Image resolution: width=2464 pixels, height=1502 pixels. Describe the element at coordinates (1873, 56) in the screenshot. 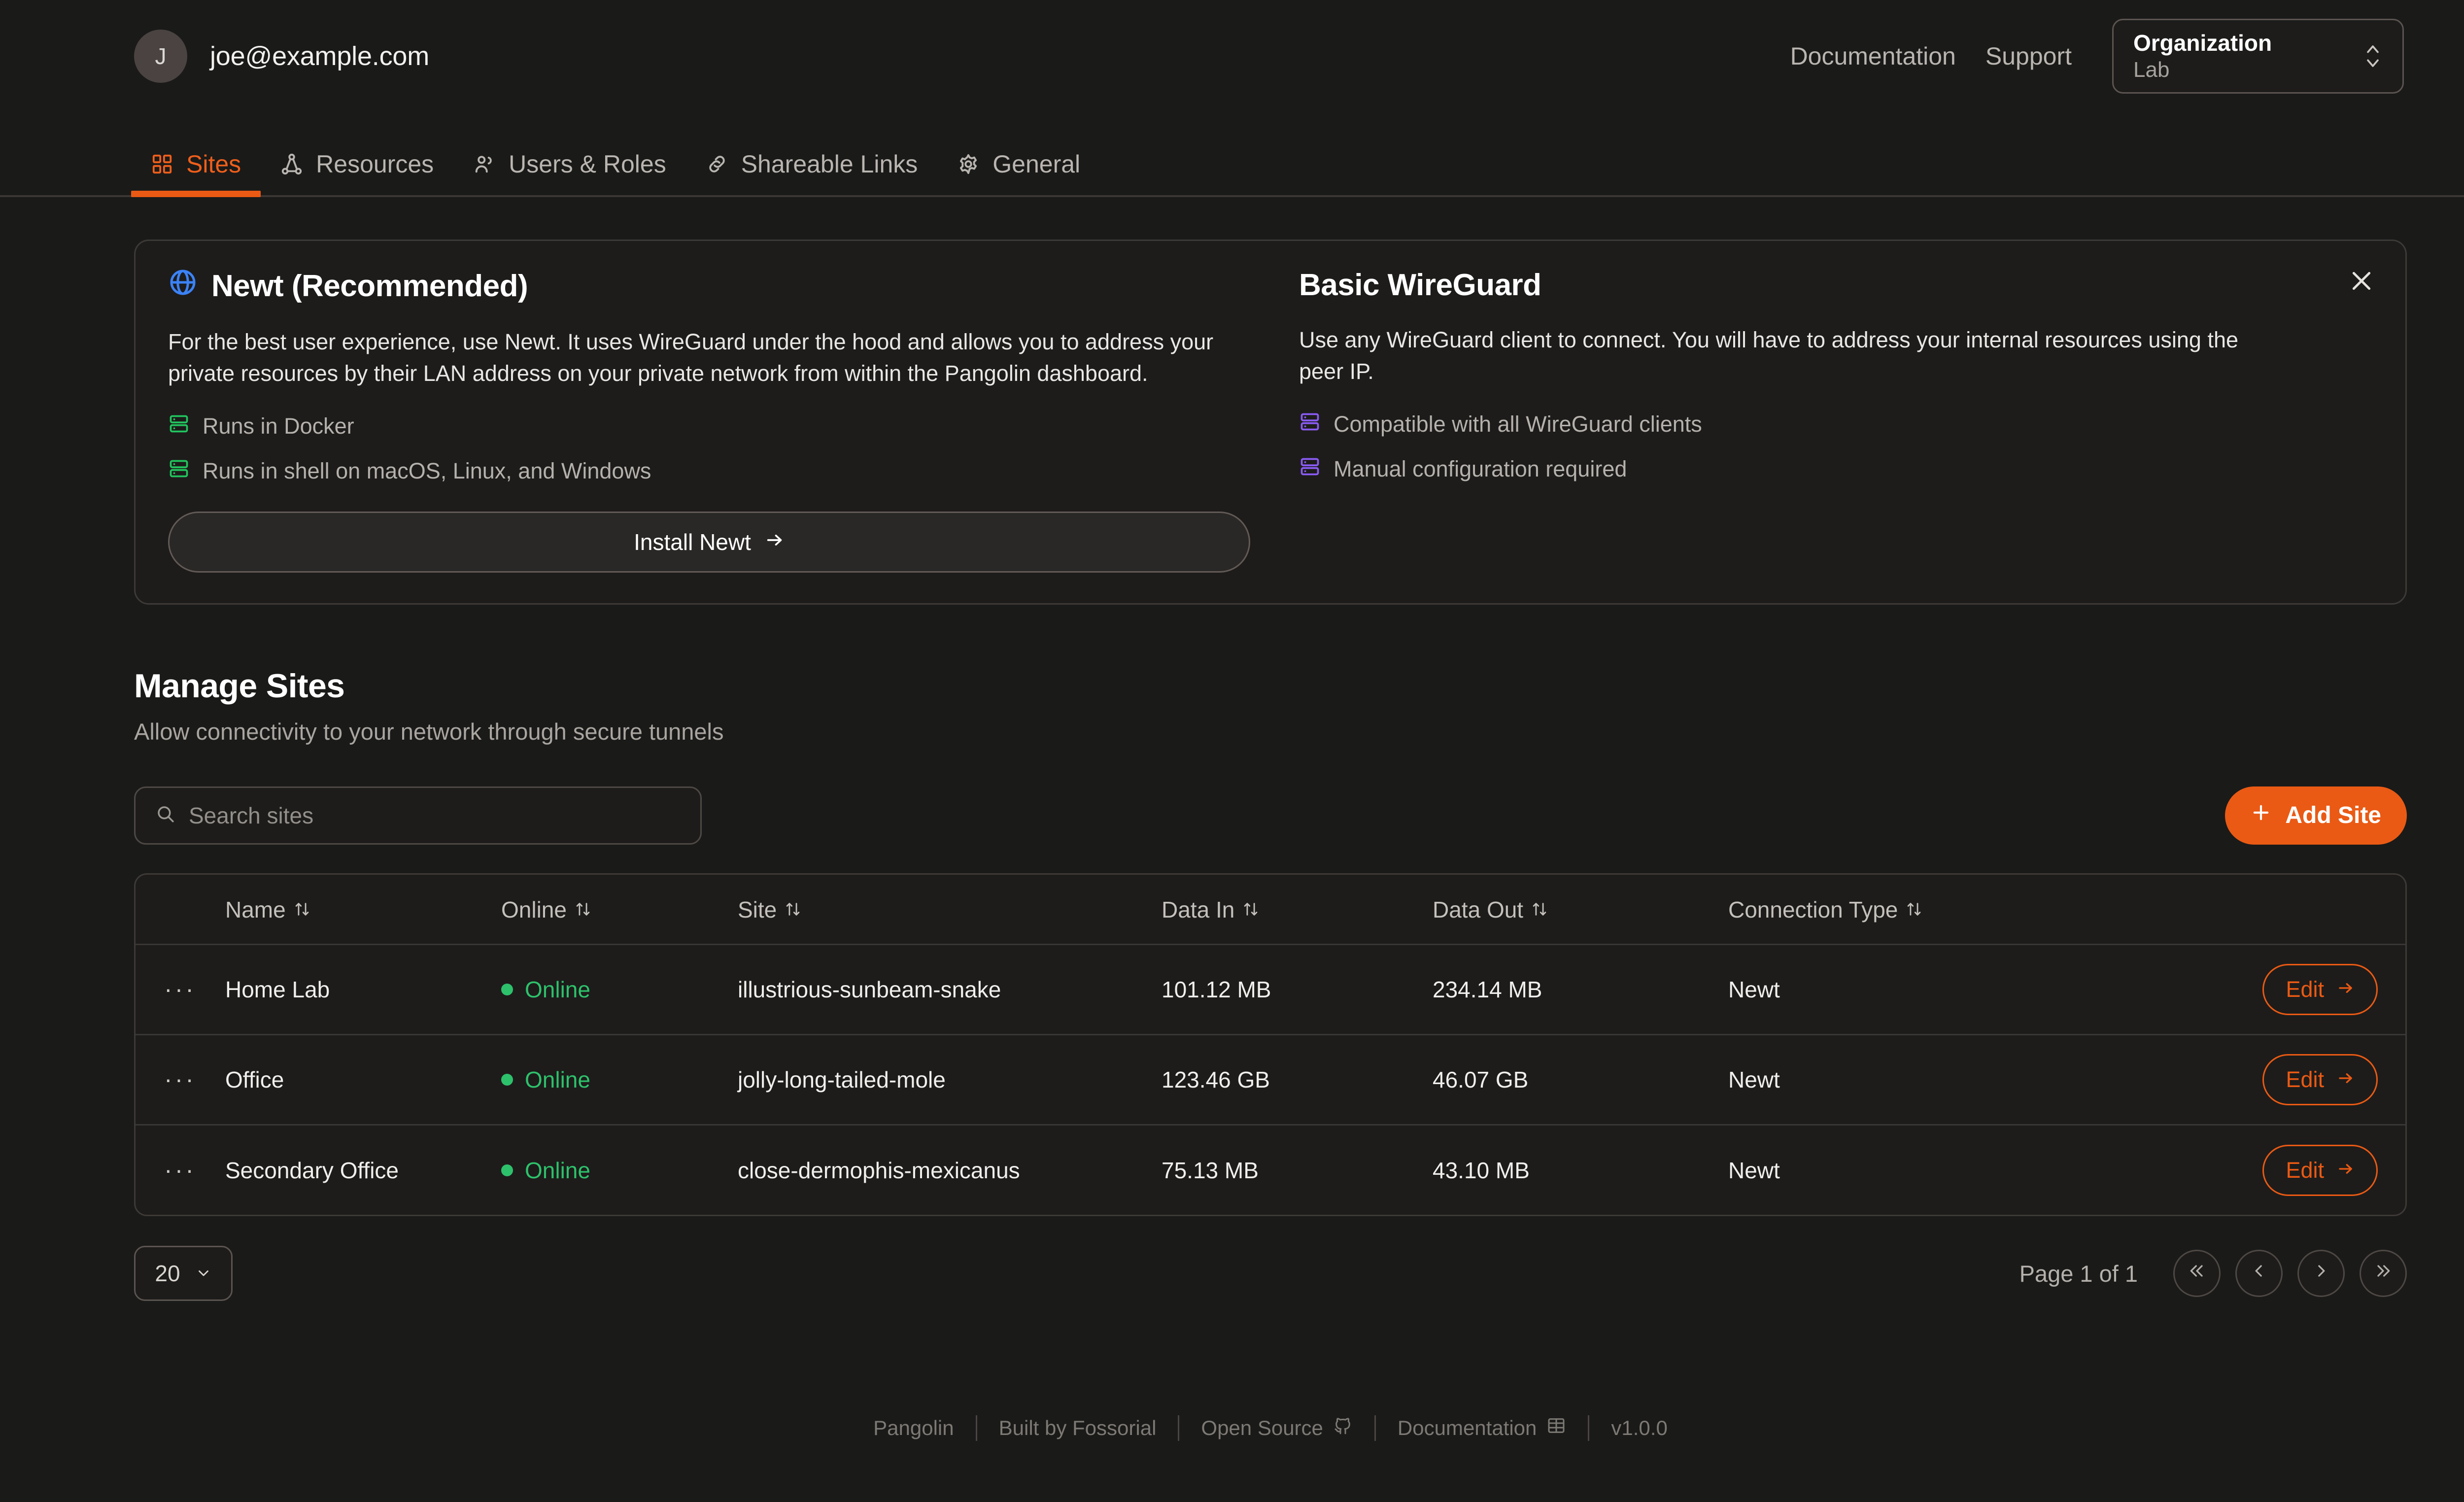

I see `header-link-documentation: Documentation` at that location.